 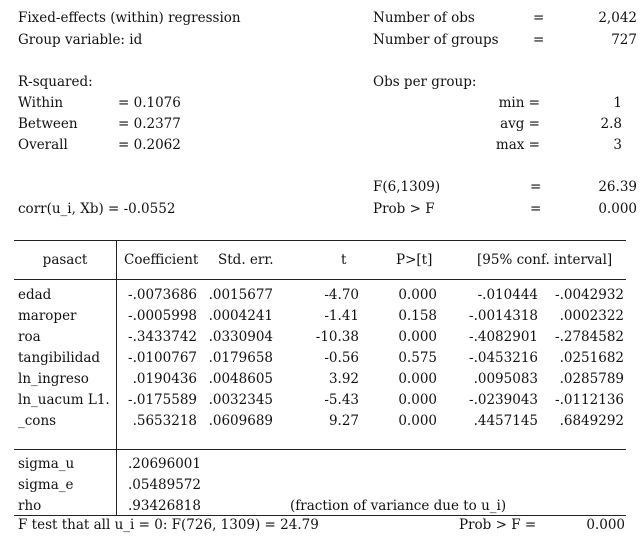 What do you see at coordinates (48, 124) in the screenshot?
I see `between-label: Between` at bounding box center [48, 124].